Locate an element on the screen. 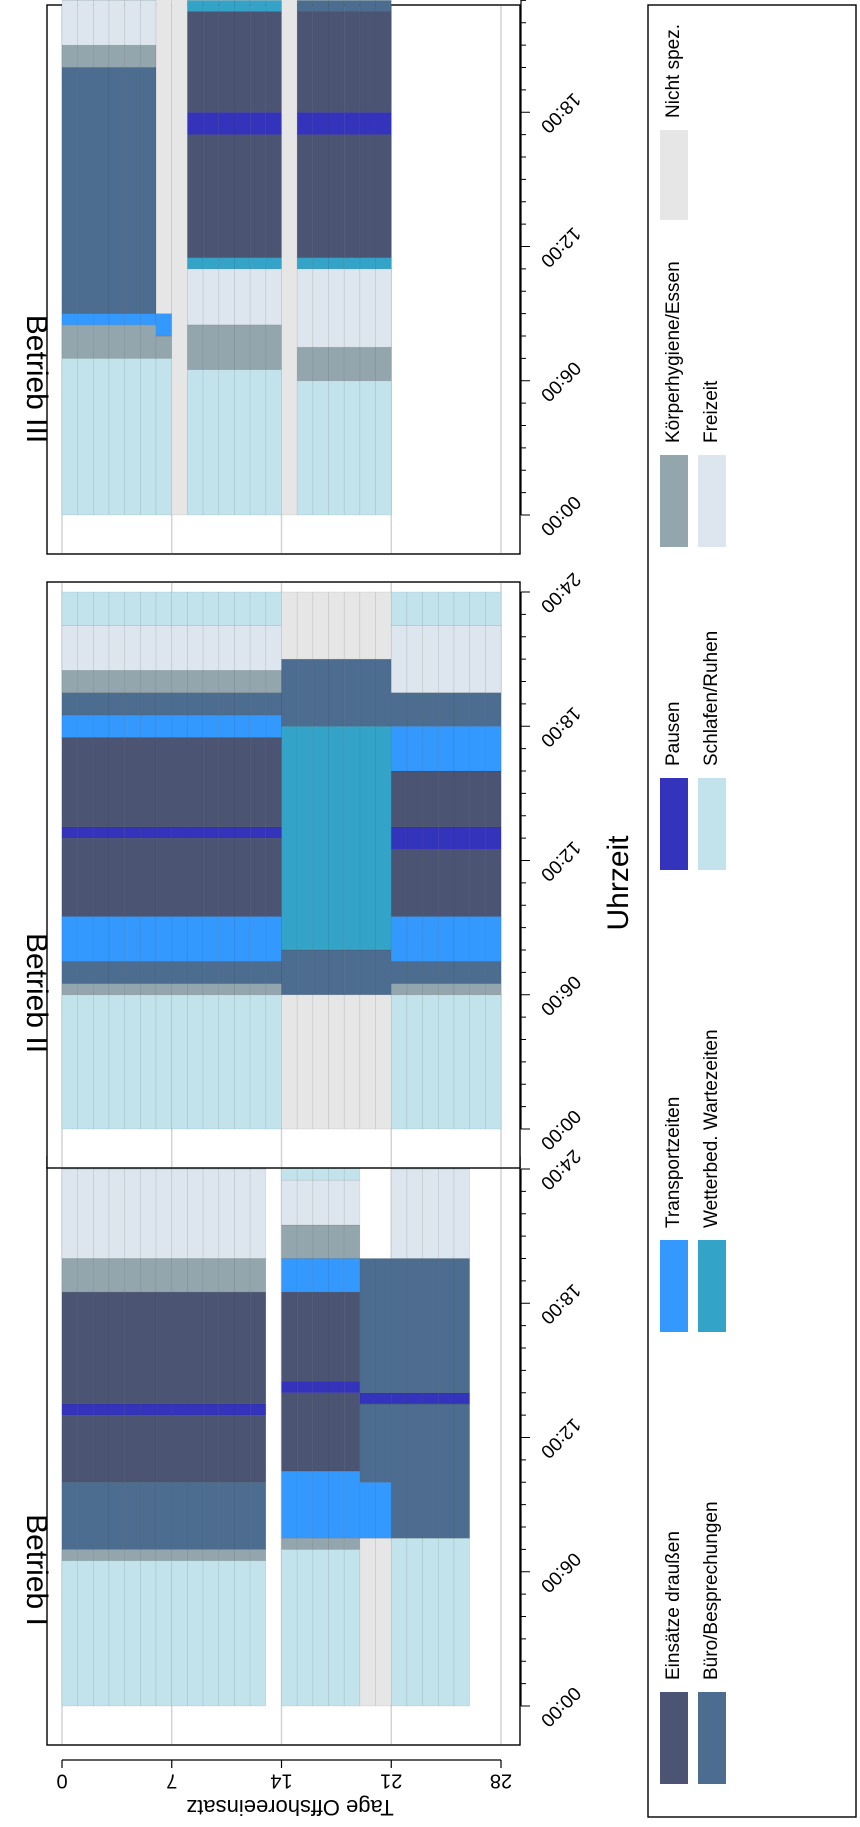  day-tick-label: 14 is located at coordinates (281, 1781).